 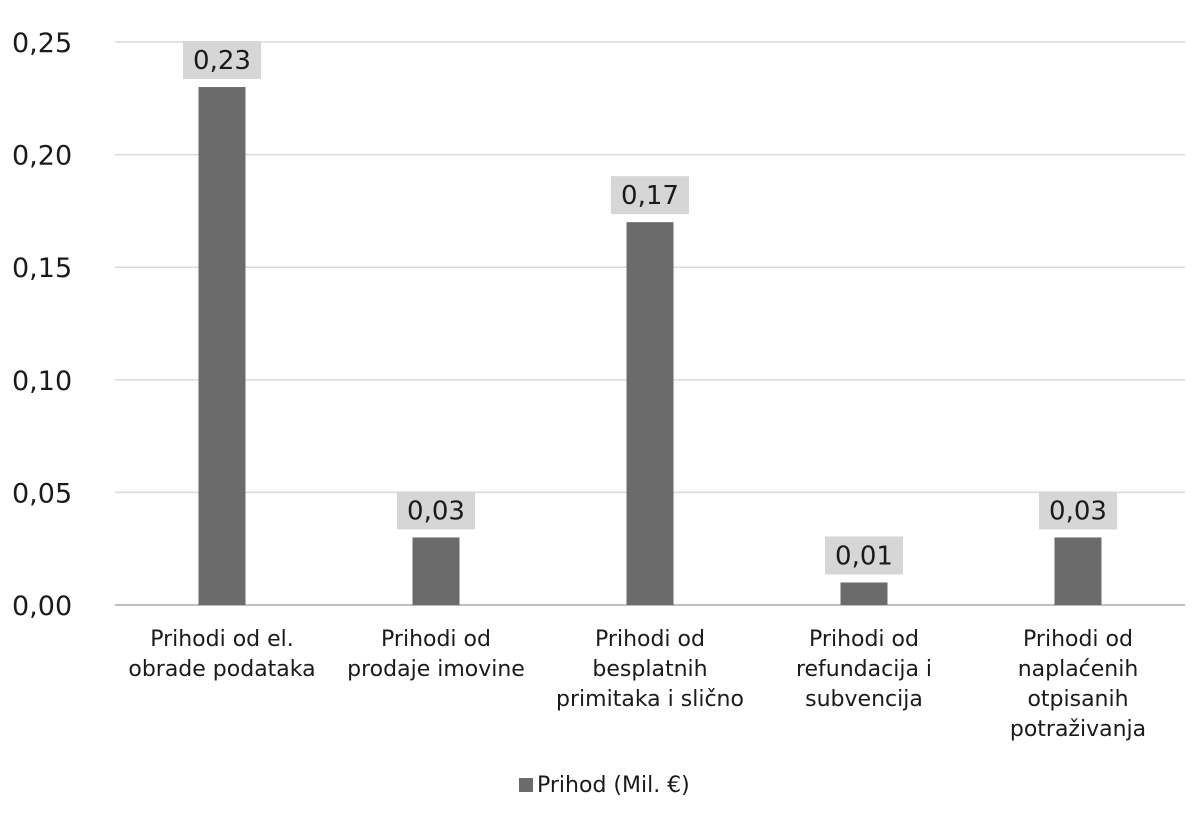 What do you see at coordinates (42, 43) in the screenshot?
I see `y-tick-label: 0,25` at bounding box center [42, 43].